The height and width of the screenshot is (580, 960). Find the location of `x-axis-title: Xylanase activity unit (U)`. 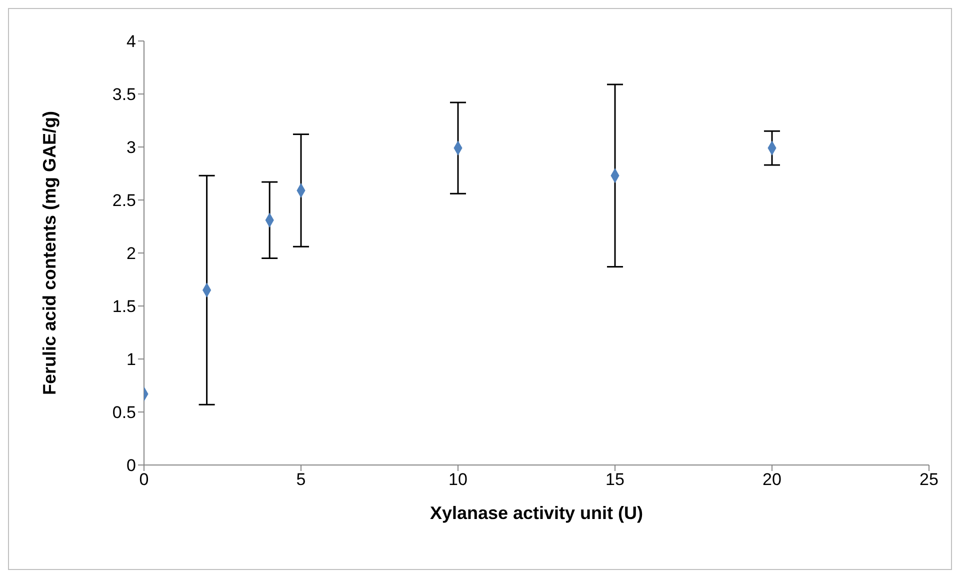

x-axis-title: Xylanase activity unit (U) is located at coordinates (537, 513).